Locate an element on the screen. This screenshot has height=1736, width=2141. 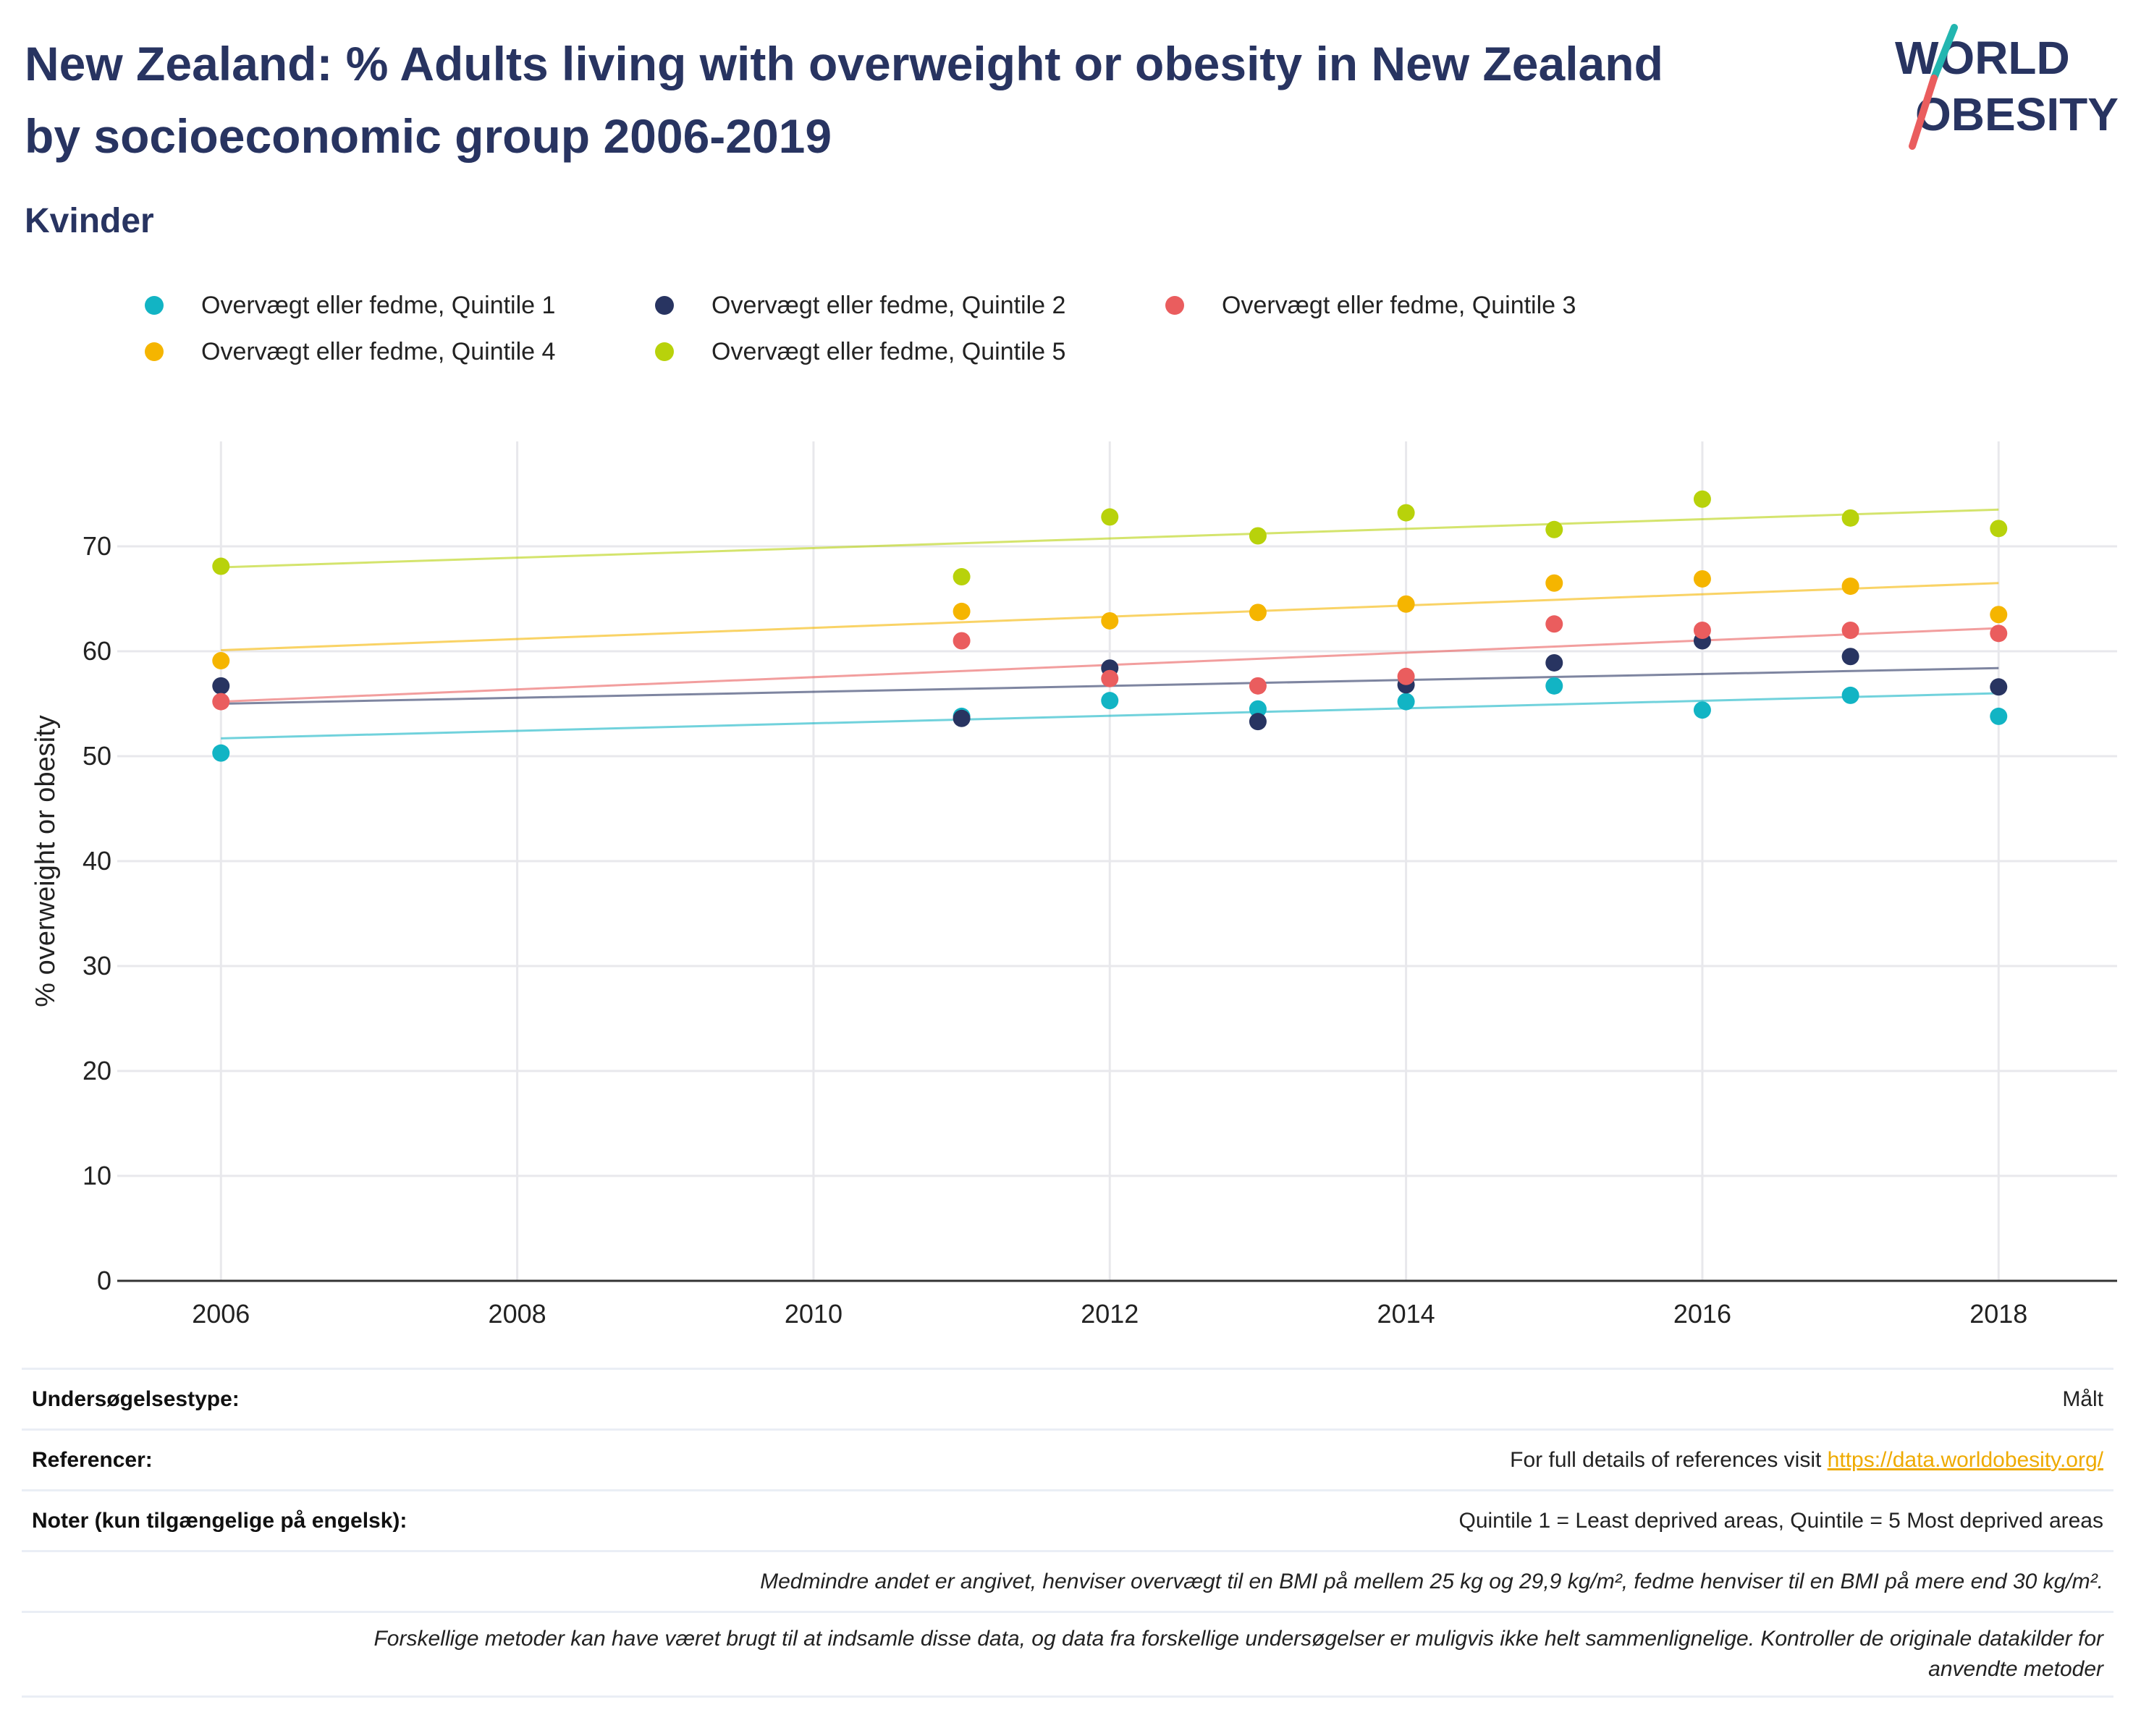
page-subtitle: Kvinder is located at coordinates (89, 221).